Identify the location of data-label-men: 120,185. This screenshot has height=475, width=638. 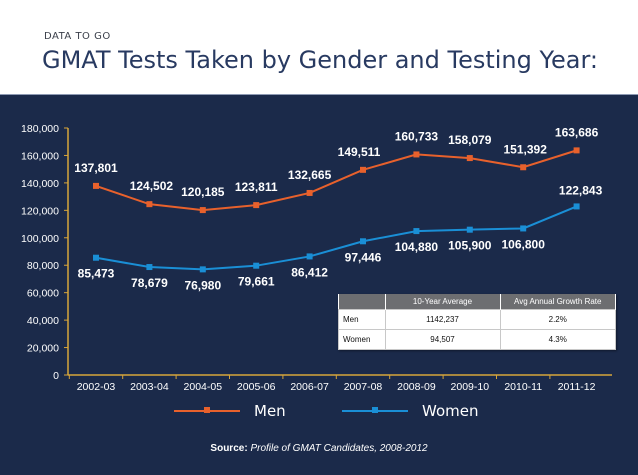
(203, 192).